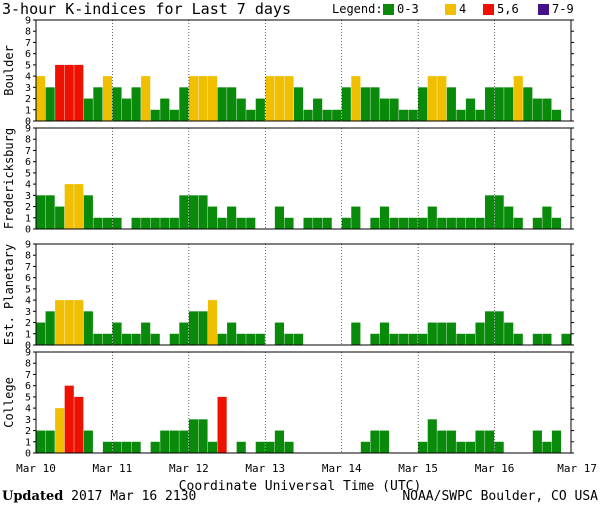 The height and width of the screenshot is (510, 600). What do you see at coordinates (28, 409) in the screenshot?
I see `y-tick-label: 4` at bounding box center [28, 409].